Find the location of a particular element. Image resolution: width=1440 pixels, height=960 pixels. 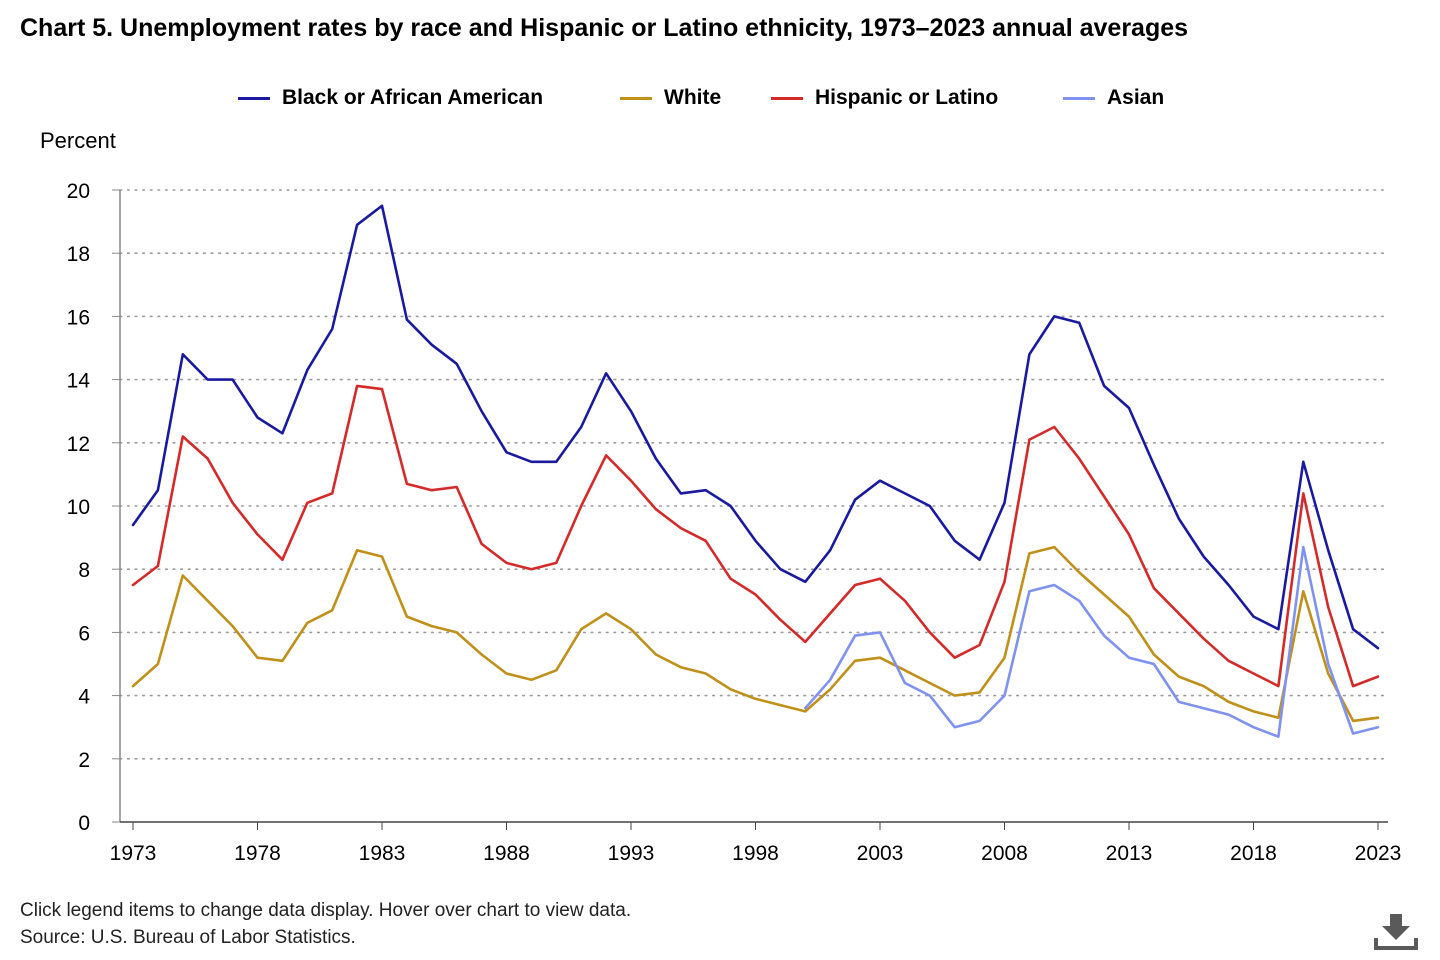

series-line-asian is located at coordinates (1092, 641).